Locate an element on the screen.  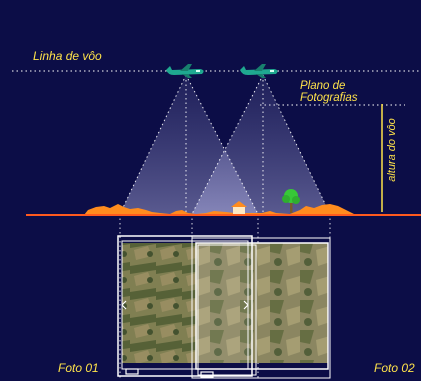
photo-plane-label-line1: Plano de is located at coordinates (323, 86).